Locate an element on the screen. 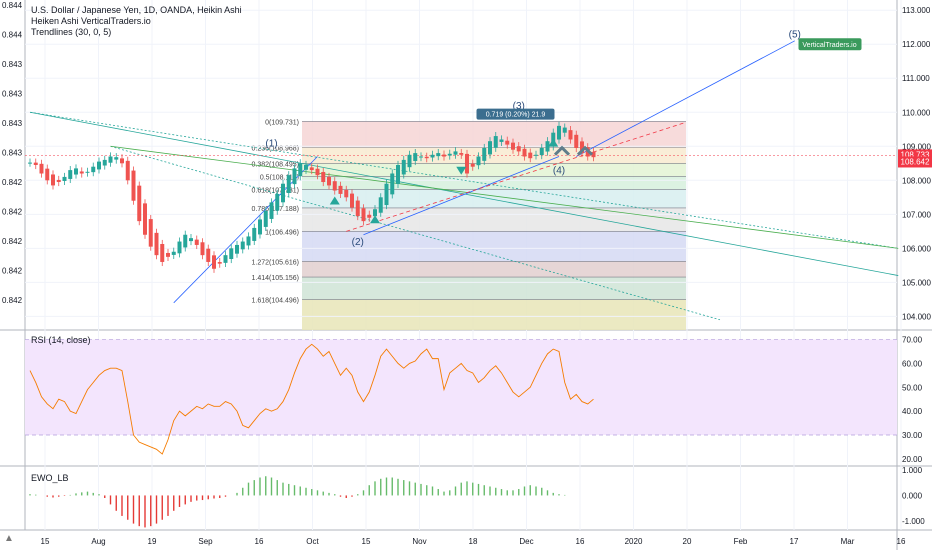 Image resolution: width=932 pixels, height=555 pixels. rsi-axis-tick-label: 40.00 is located at coordinates (912, 411).